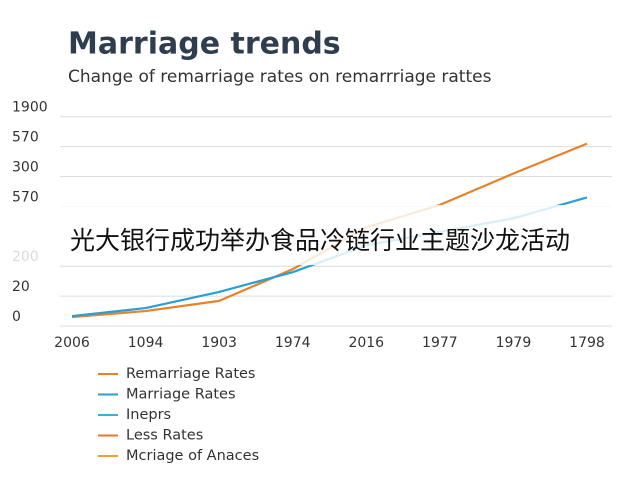 The image size is (640, 480). What do you see at coordinates (181, 395) in the screenshot?
I see `legend-label: Marriage Rates` at bounding box center [181, 395].